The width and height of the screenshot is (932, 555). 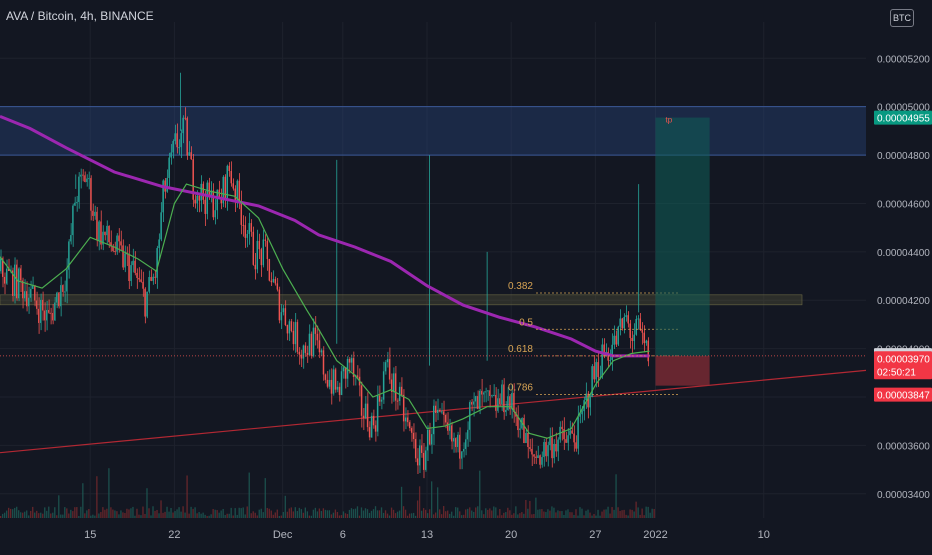 What do you see at coordinates (595, 535) in the screenshot?
I see `time-tick-label: 27` at bounding box center [595, 535].